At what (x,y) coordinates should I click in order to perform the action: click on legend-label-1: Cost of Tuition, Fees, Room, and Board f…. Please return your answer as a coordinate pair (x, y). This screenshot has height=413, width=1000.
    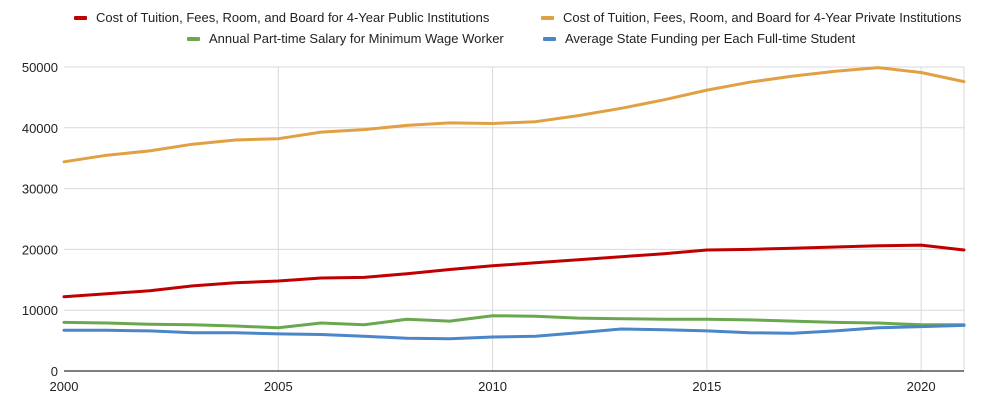
    Looking at the image, I should click on (293, 17).